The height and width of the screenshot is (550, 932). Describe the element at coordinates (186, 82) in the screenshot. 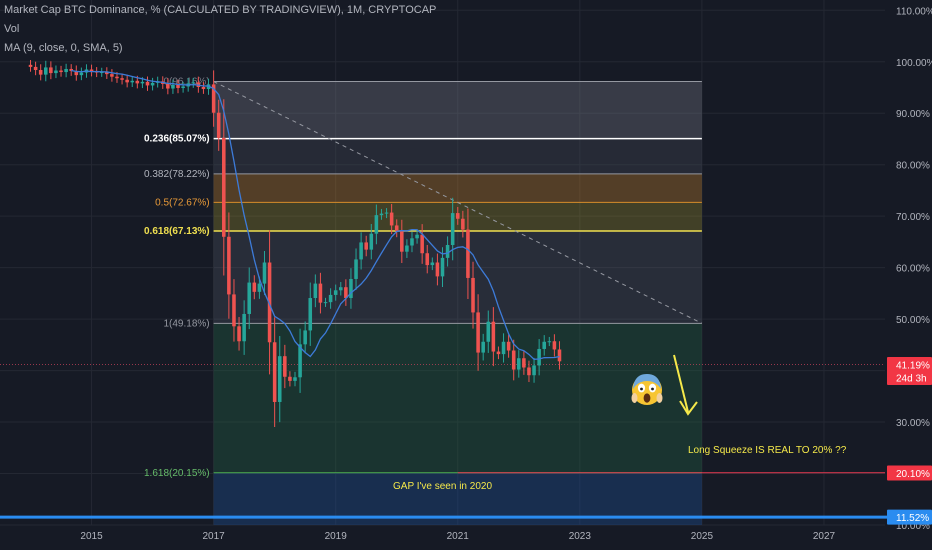

I see `fib-label-0: 0(96.16%)` at that location.